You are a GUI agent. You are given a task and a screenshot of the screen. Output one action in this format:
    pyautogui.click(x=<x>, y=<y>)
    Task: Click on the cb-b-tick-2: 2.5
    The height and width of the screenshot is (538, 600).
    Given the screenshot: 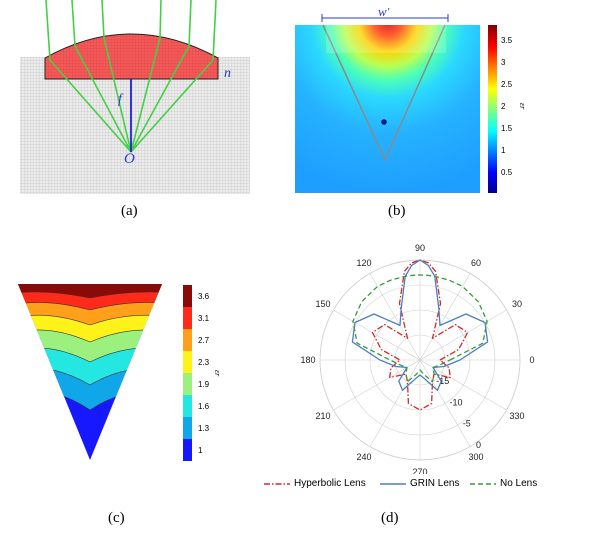 What is the action you would take?
    pyautogui.click(x=507, y=84)
    